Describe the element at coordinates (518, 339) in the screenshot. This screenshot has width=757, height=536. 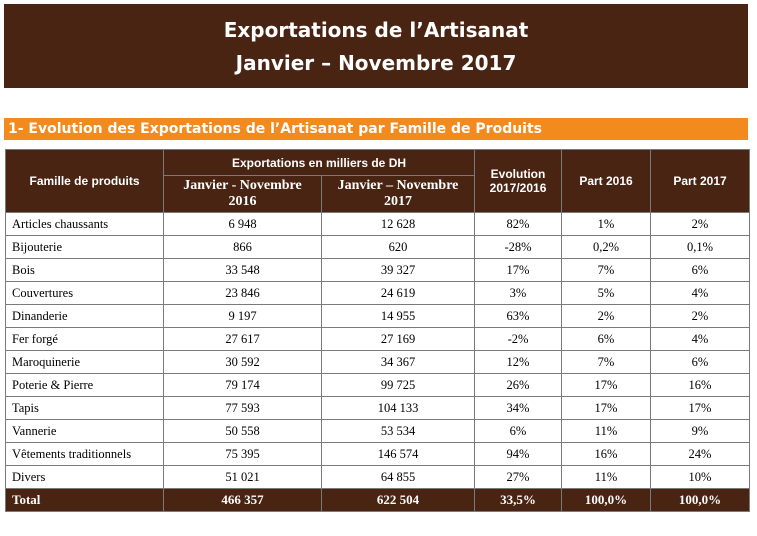
I see `row-evolution: -2%` at that location.